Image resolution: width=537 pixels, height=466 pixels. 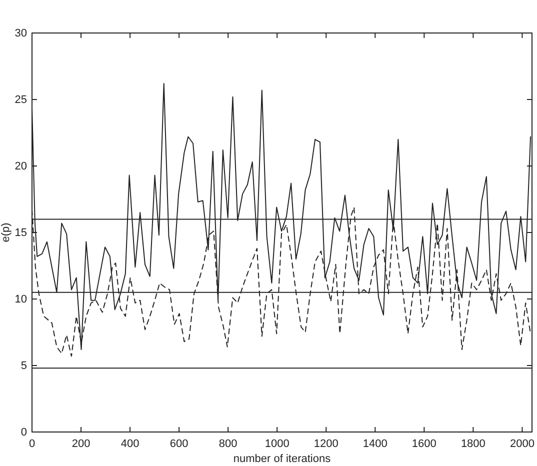 I want to click on x-tick-label: 2000, so click(x=522, y=444).